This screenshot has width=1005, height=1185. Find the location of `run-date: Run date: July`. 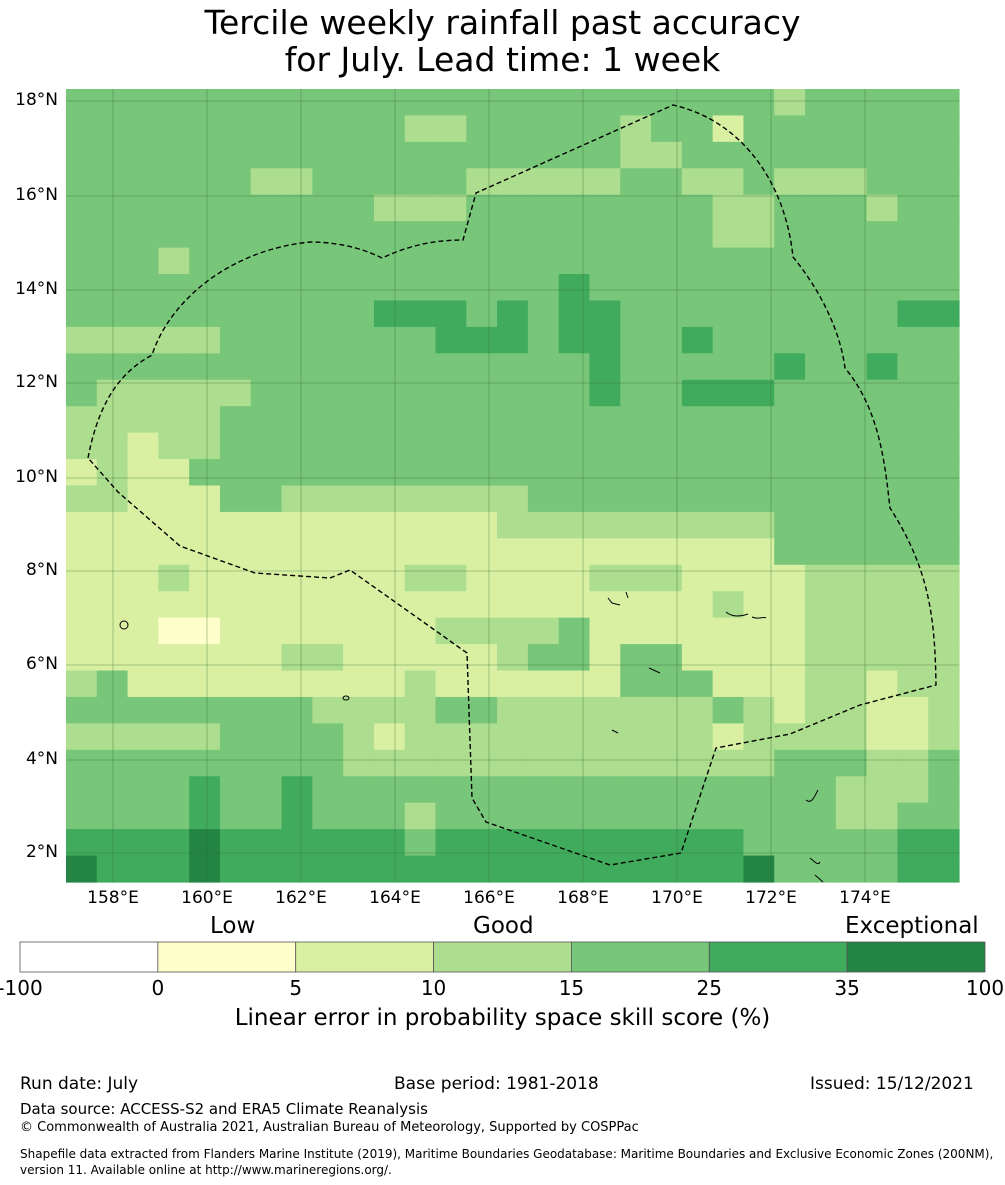

run-date: Run date: July is located at coordinates (79, 1084).